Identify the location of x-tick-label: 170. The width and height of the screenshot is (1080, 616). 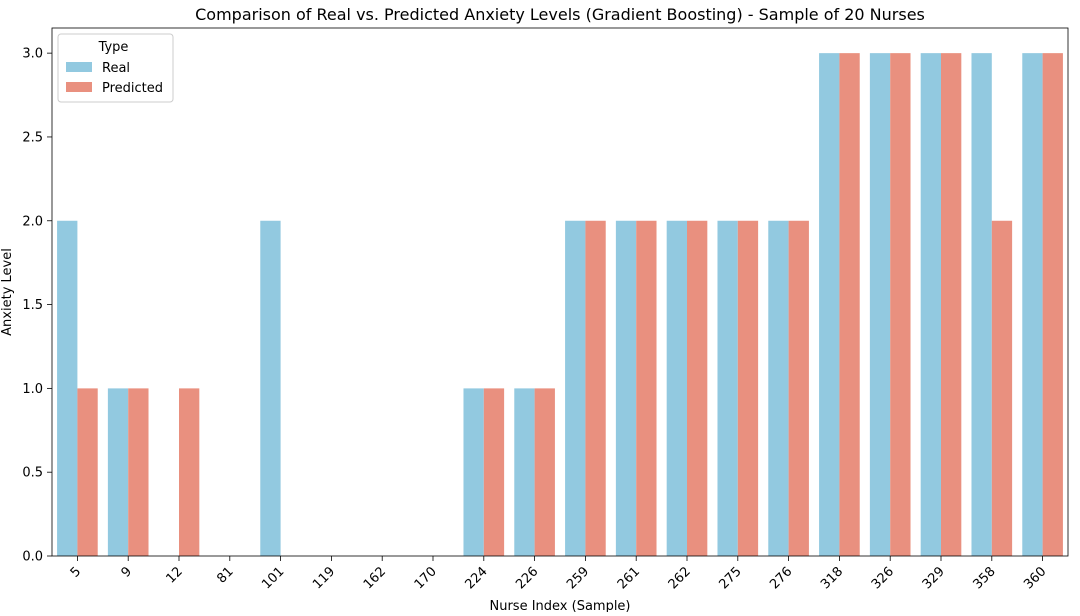
(426, 578).